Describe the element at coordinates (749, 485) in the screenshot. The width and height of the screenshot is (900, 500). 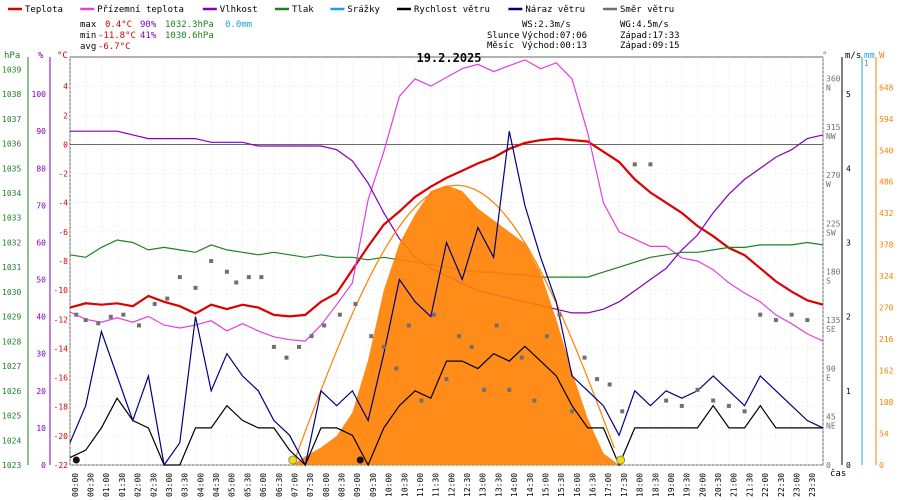
I see `x-tick: 21:30` at that location.